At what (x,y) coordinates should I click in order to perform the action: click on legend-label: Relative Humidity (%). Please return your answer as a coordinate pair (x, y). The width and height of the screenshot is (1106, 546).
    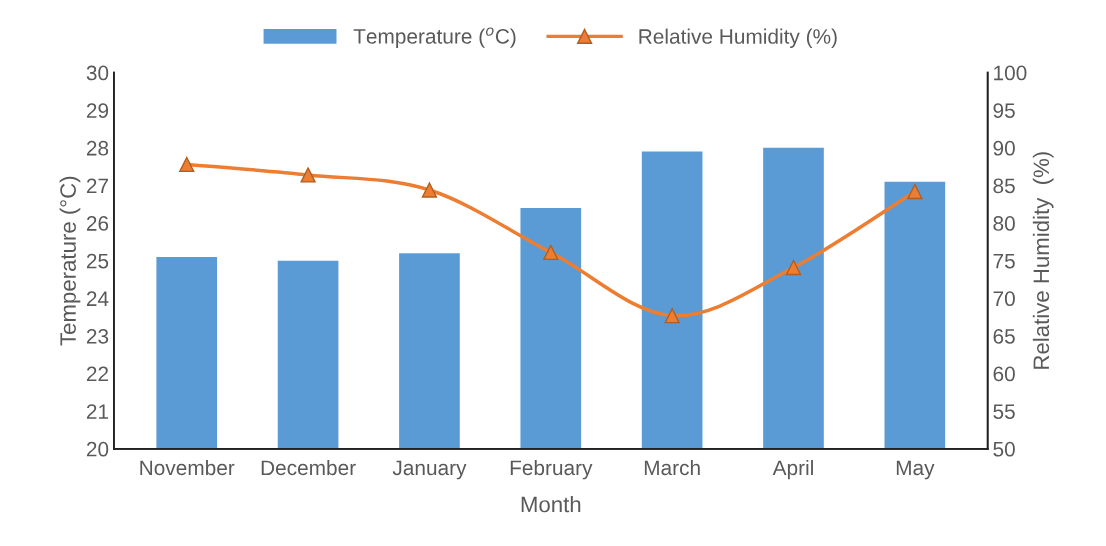
    Looking at the image, I should click on (738, 38).